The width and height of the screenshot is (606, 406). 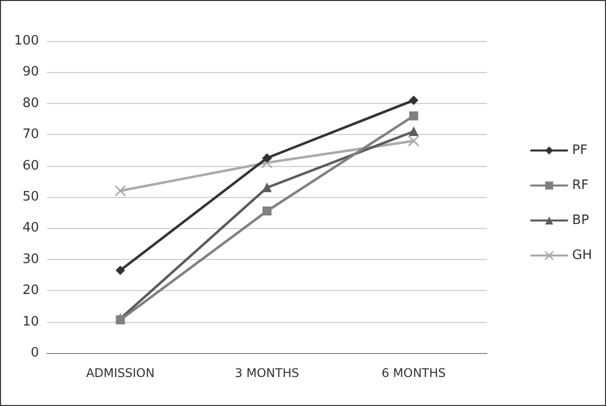 What do you see at coordinates (30, 134) in the screenshot?
I see `y-tick-label: 70` at bounding box center [30, 134].